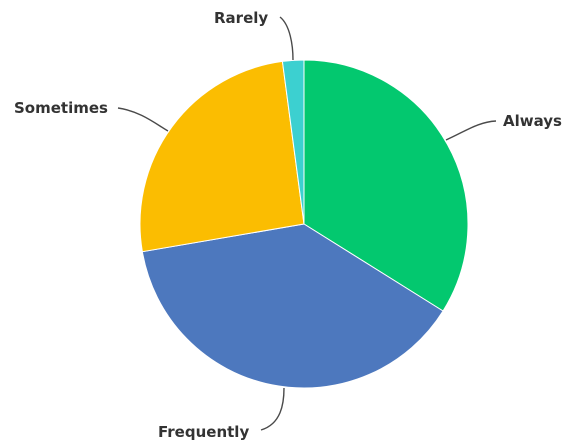  What do you see at coordinates (241, 18) in the screenshot?
I see `slice-label-rarely: Rarely` at bounding box center [241, 18].